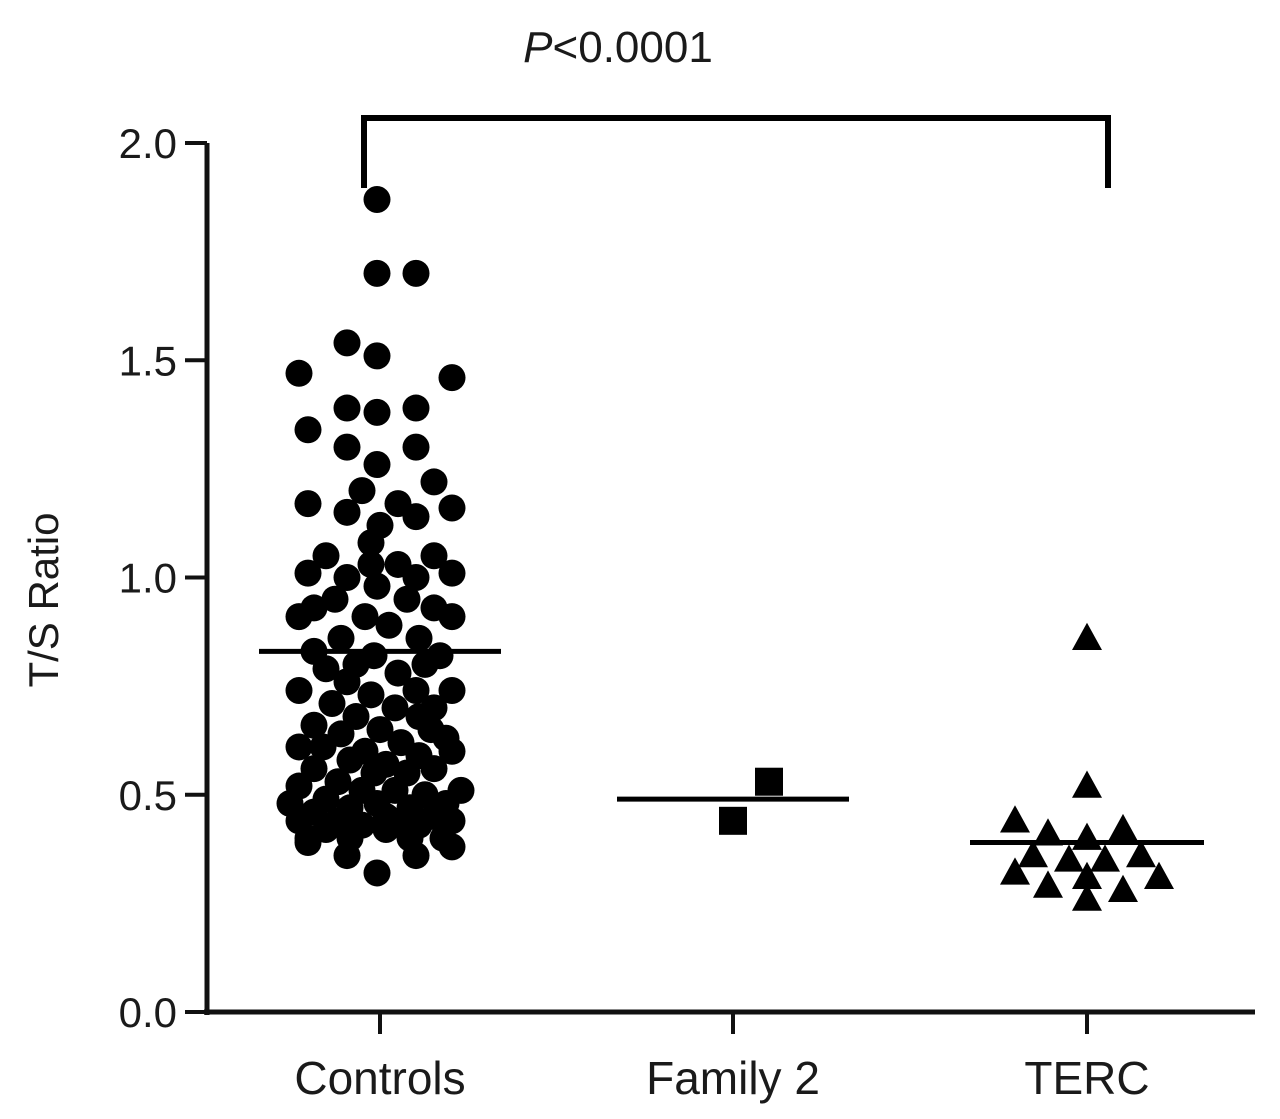 This screenshot has width=1280, height=1119. I want to click on p-value-label: P<0.0001, so click(618, 47).